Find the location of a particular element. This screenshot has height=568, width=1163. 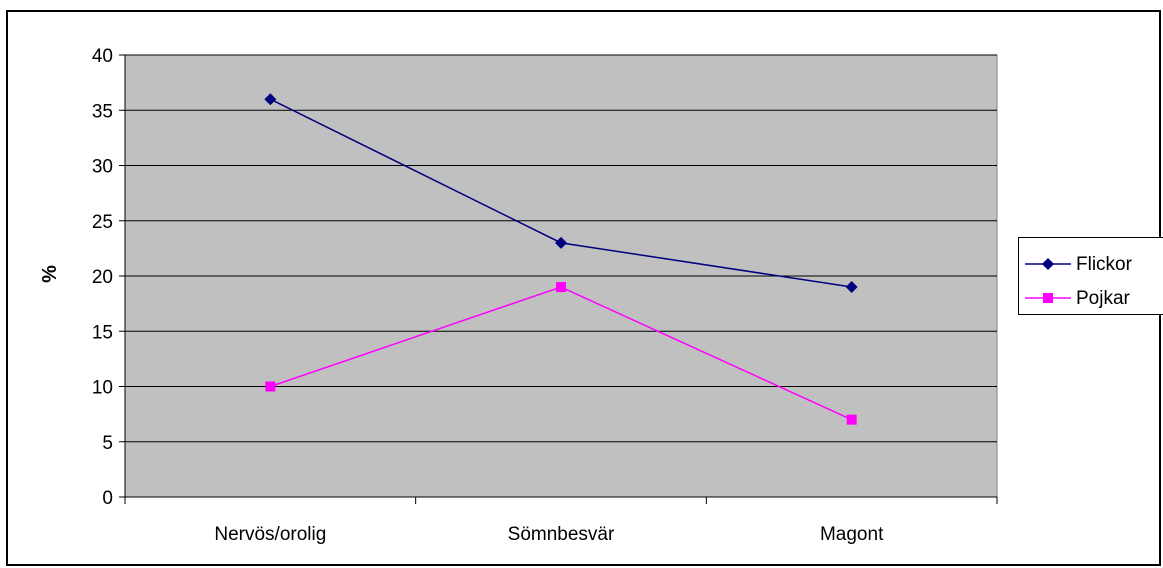

legend-swatch-pojkar is located at coordinates (1048, 298).